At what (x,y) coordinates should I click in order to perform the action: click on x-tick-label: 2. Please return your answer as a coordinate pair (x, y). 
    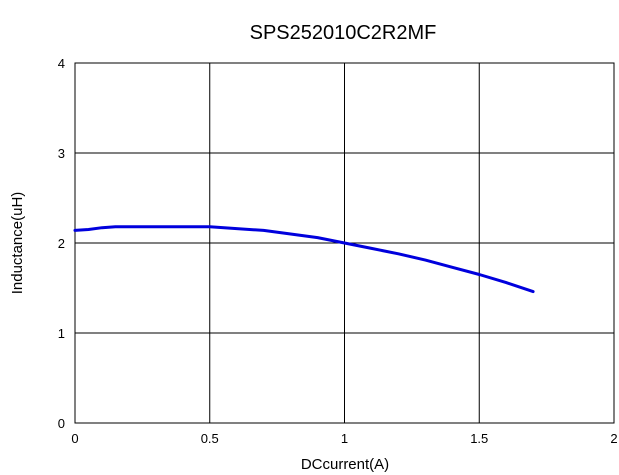
    Looking at the image, I should click on (613, 438).